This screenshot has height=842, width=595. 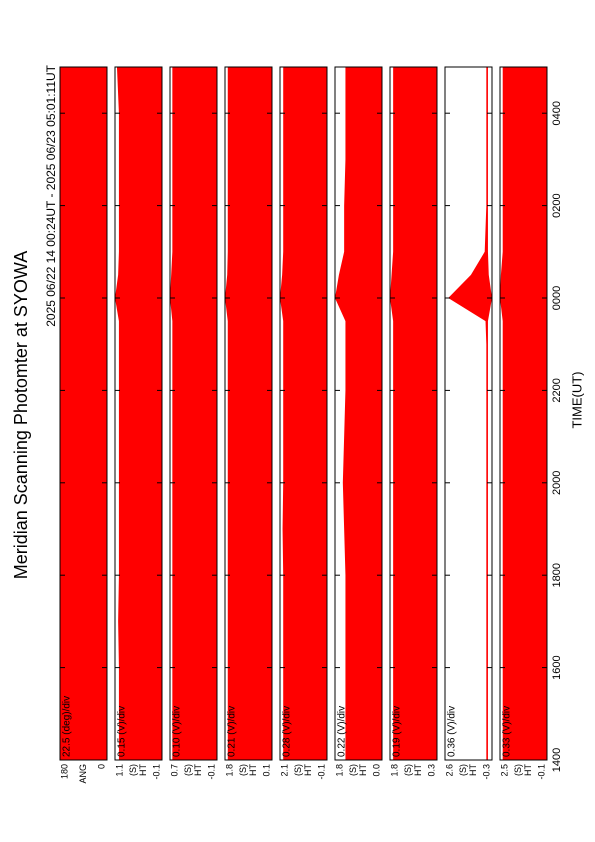 I want to click on panel-scale: 0.33 (V)/div, so click(x=507, y=731).